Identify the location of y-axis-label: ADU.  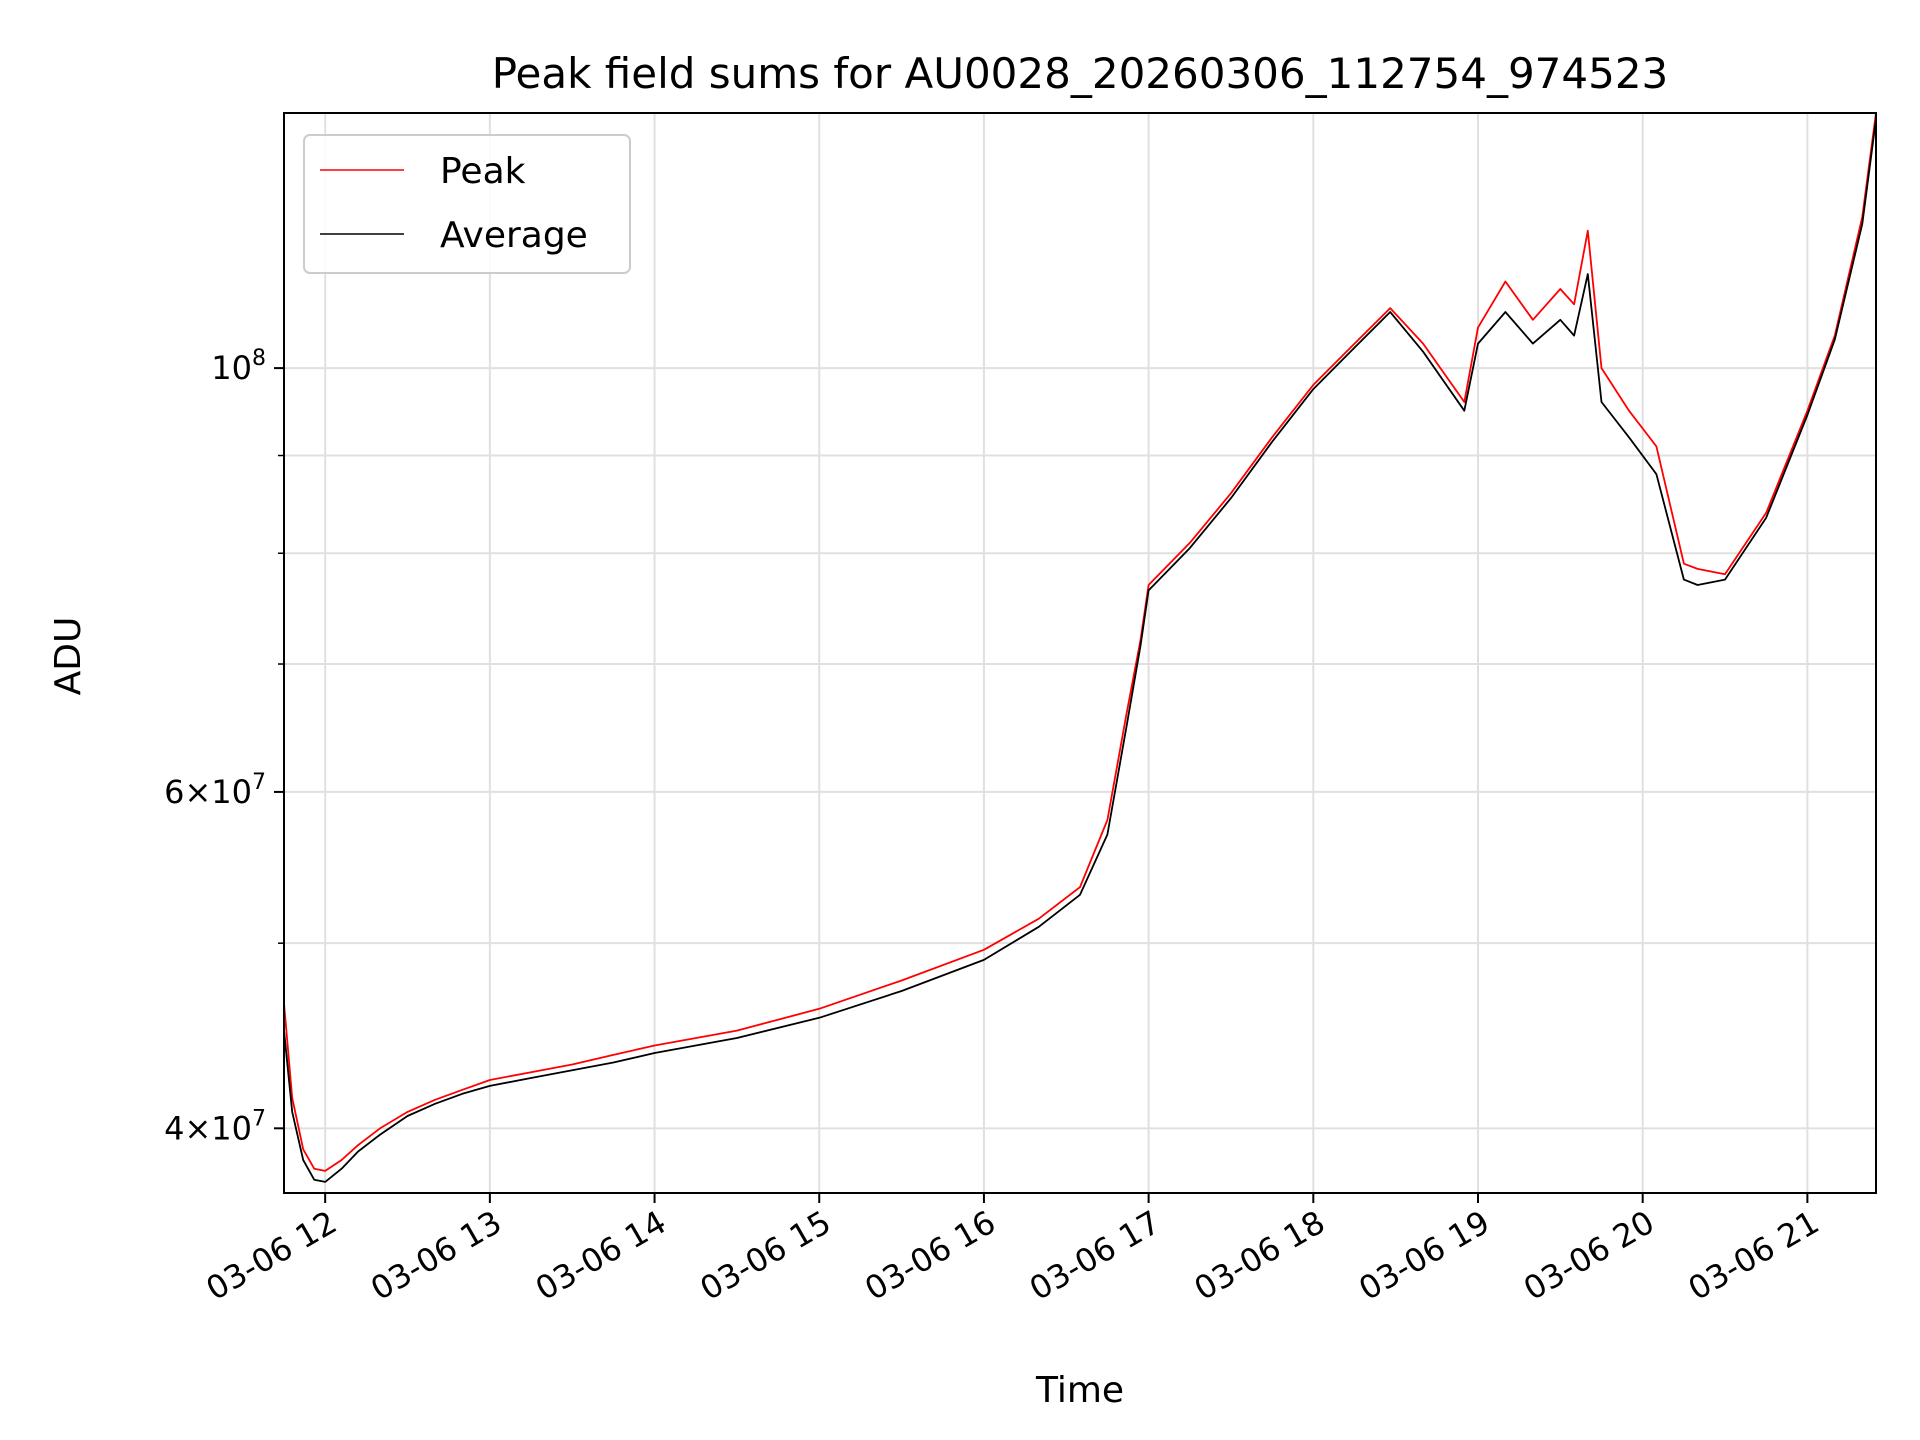
(68, 656).